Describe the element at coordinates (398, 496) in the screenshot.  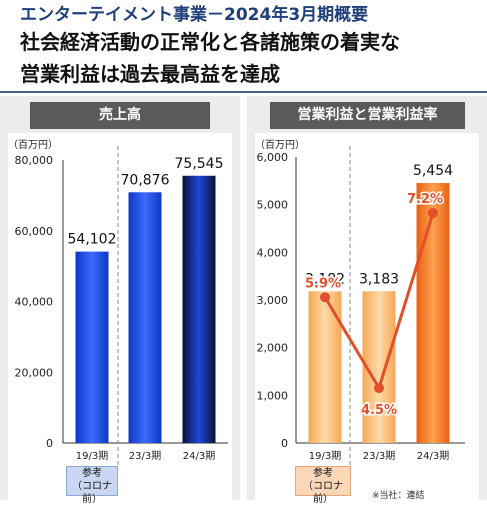
I see `profit-footnote: ※当社：連結` at that location.